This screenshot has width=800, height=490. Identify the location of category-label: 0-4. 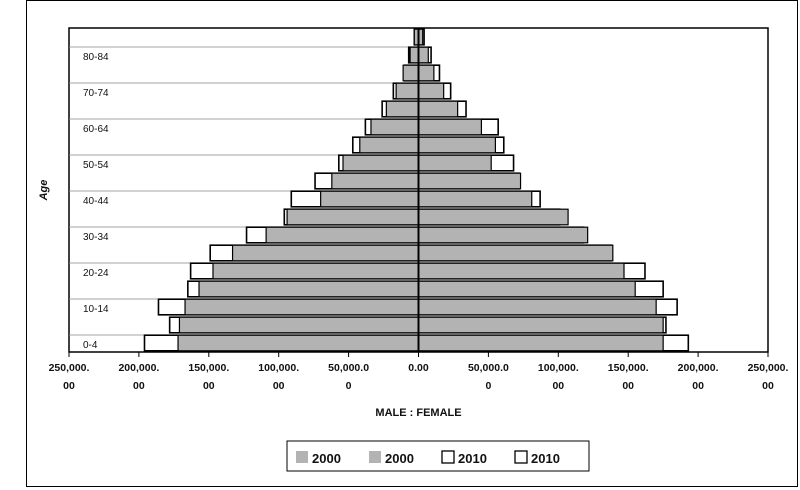
(90, 345).